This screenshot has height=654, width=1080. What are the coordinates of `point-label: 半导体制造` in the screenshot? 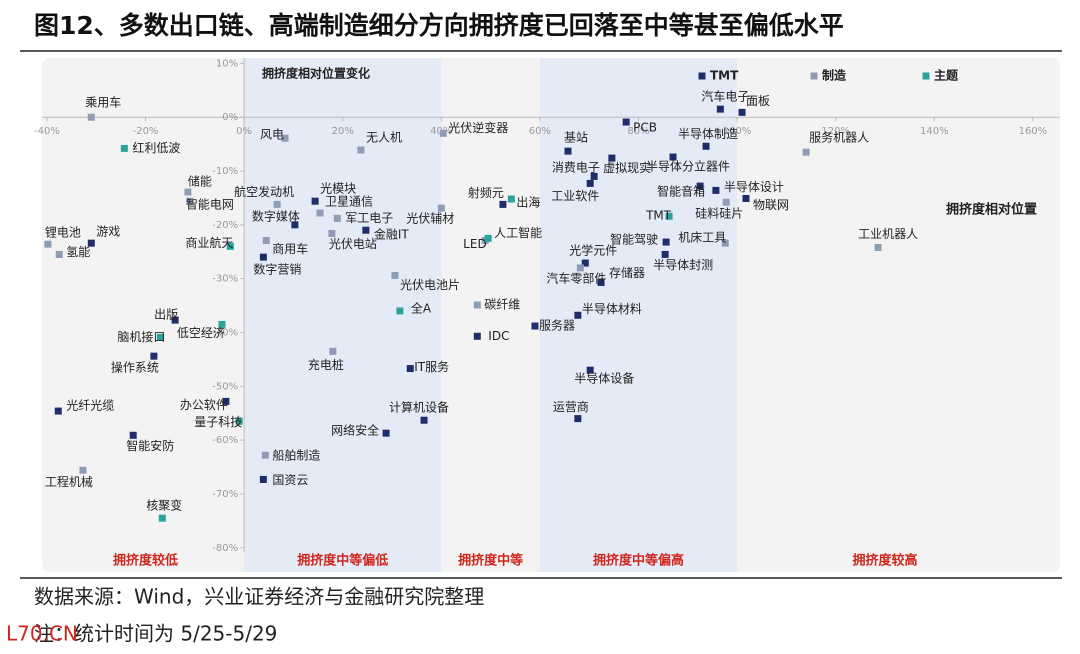 It's located at (708, 134).